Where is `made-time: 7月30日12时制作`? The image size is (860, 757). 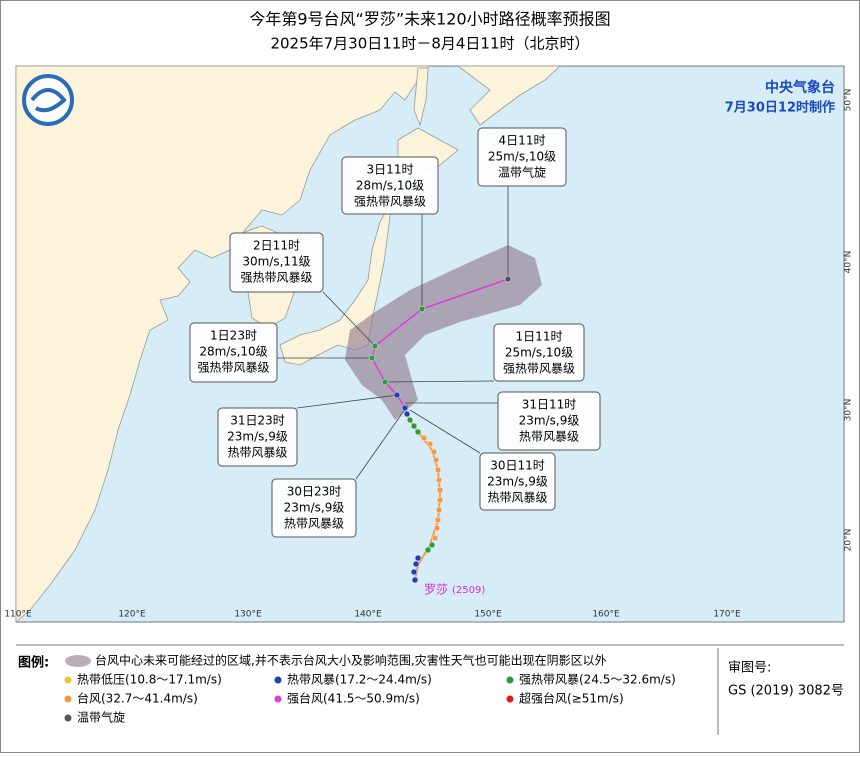
made-time: 7月30日12时制作 is located at coordinates (780, 108).